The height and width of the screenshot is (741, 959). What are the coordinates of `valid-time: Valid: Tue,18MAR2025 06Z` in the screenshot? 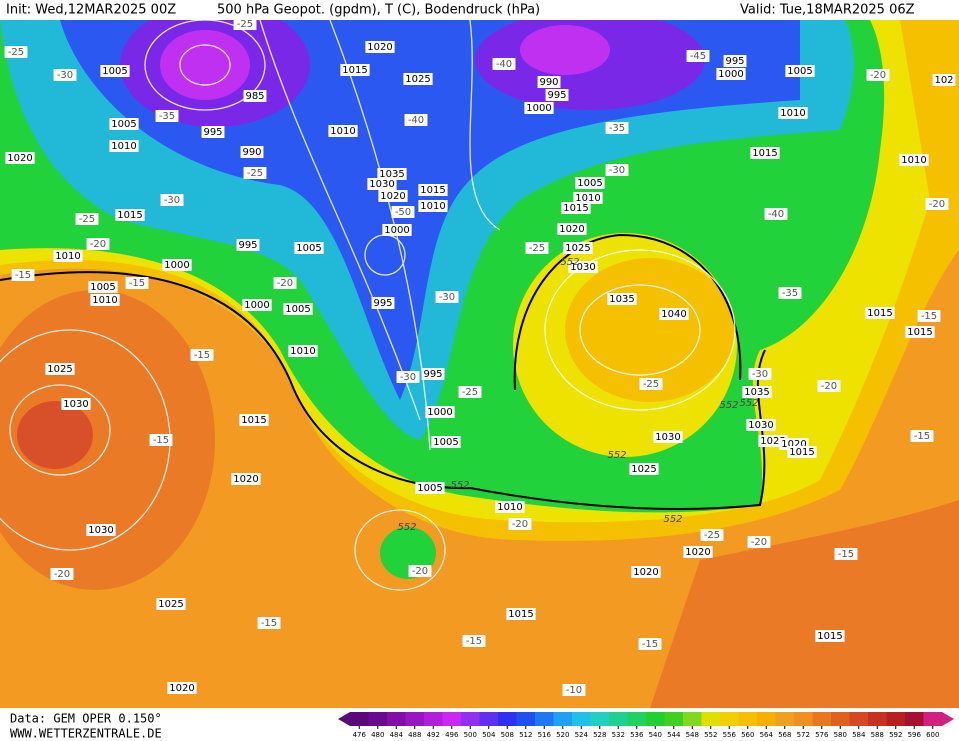 It's located at (827, 10).